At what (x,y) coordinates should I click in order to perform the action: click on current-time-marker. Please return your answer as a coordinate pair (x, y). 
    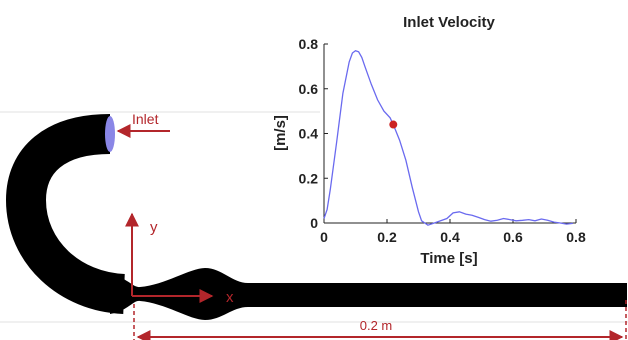
    Looking at the image, I should click on (393, 124).